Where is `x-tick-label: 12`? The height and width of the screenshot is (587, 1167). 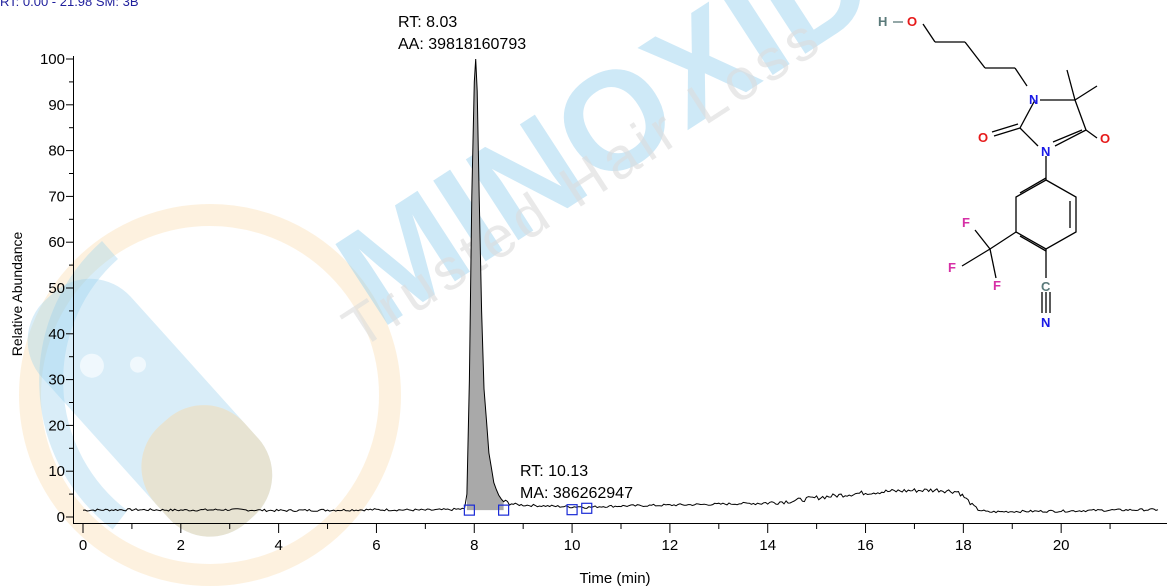 x-tick-label: 12 is located at coordinates (670, 545).